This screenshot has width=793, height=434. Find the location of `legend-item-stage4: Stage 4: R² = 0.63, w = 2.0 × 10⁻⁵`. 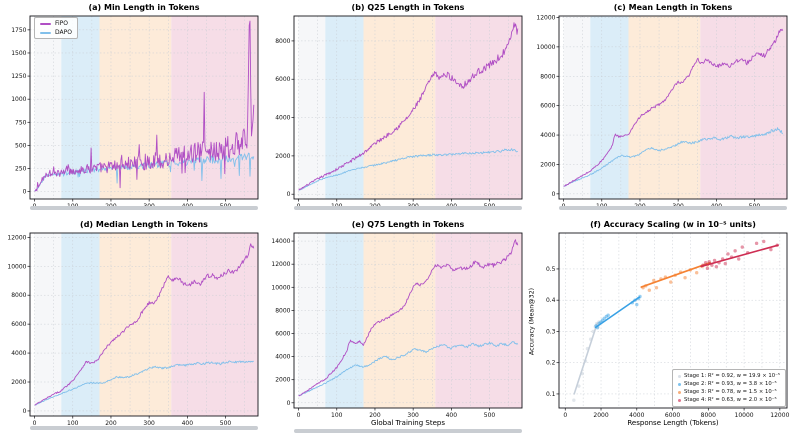

legend-item-stage4: Stage 4: R² = 0.63, w = 2.0 × 10⁻⁵ is located at coordinates (729, 400).